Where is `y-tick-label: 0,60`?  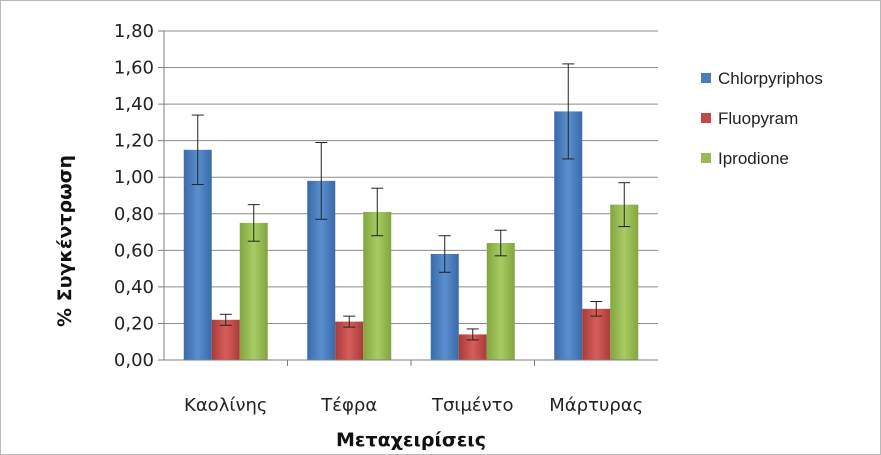 y-tick-label: 0,60 is located at coordinates (134, 250).